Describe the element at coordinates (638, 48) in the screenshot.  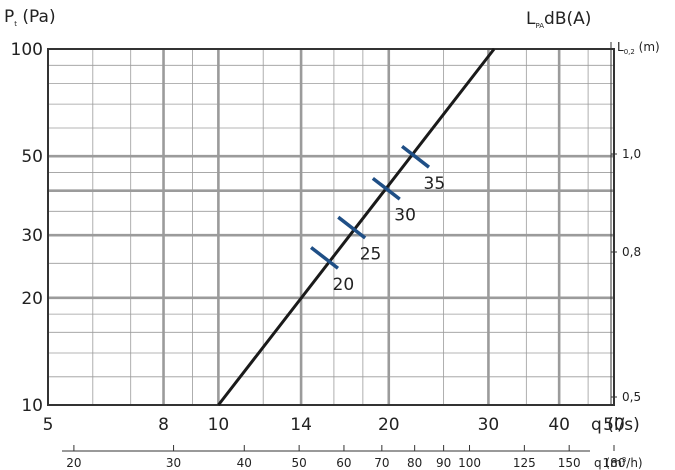
I see `distance-axis-title: L0,2 (m)` at that location.